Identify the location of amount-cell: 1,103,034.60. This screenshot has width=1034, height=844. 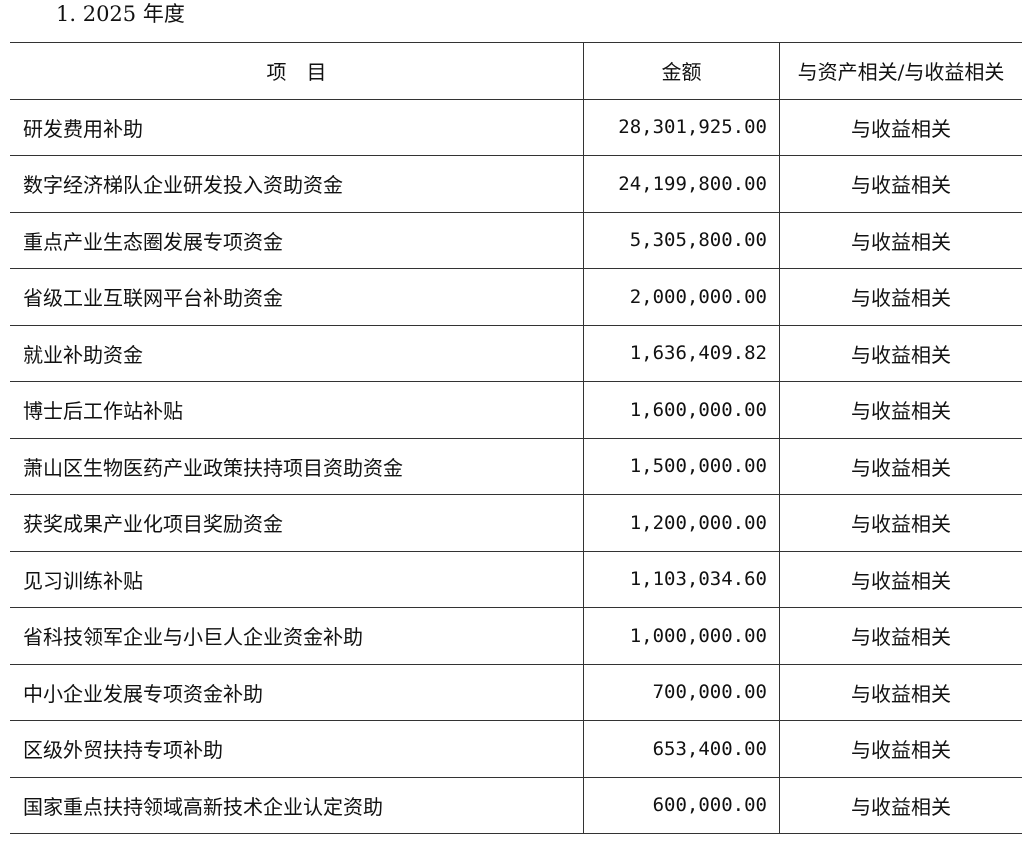
(681, 579).